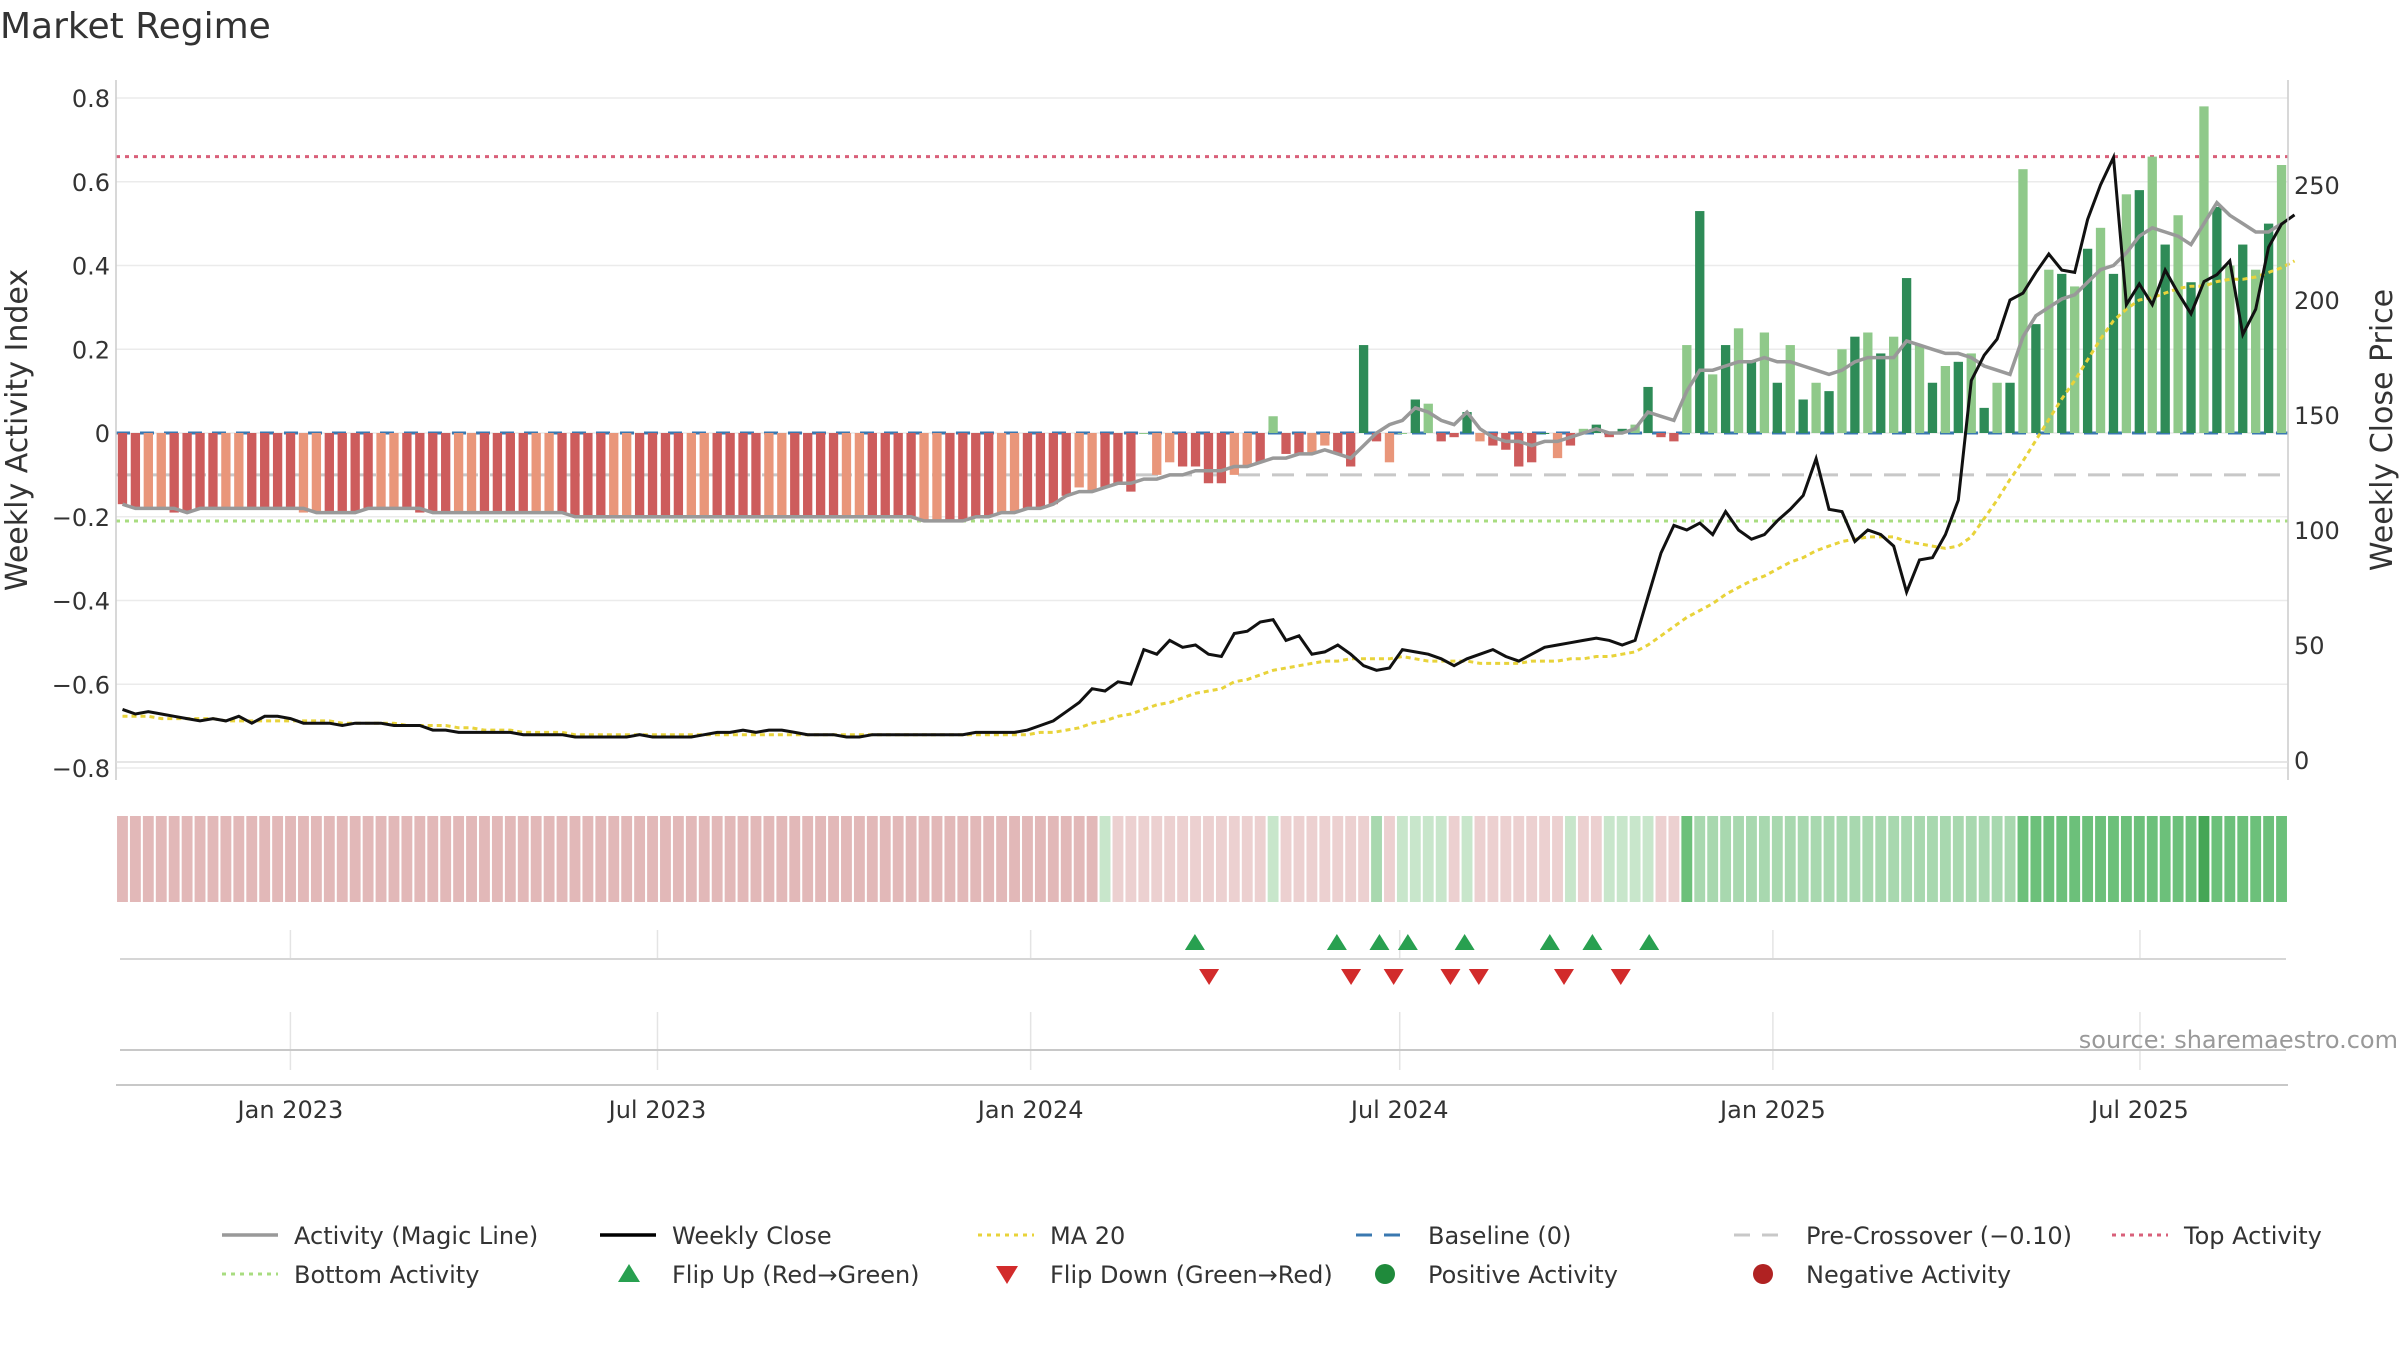  I want to click on legend-item: MA 20, so click(1051, 1236).